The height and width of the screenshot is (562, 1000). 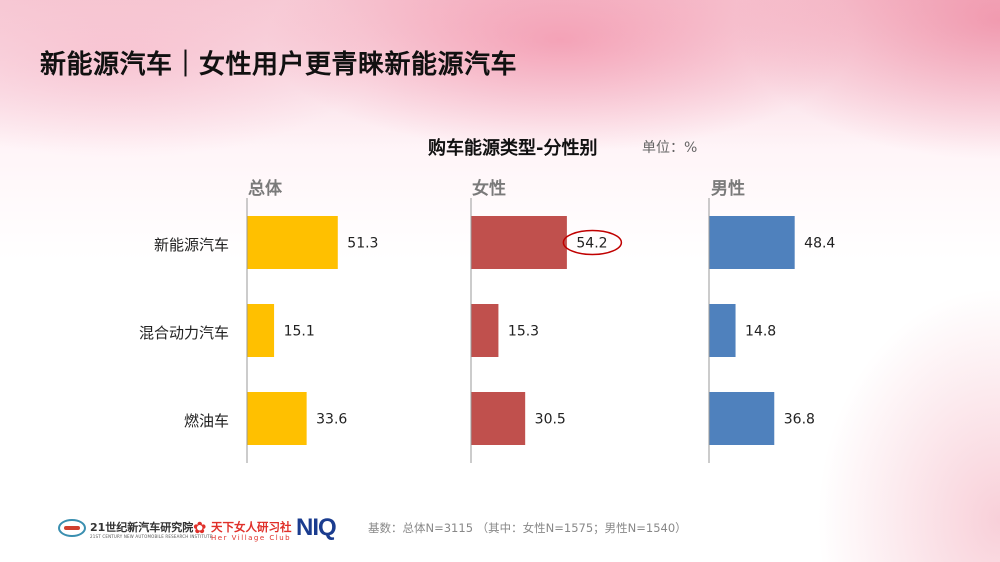 What do you see at coordinates (331, 420) in the screenshot?
I see `data-label-total-fuel: 33.6` at bounding box center [331, 420].